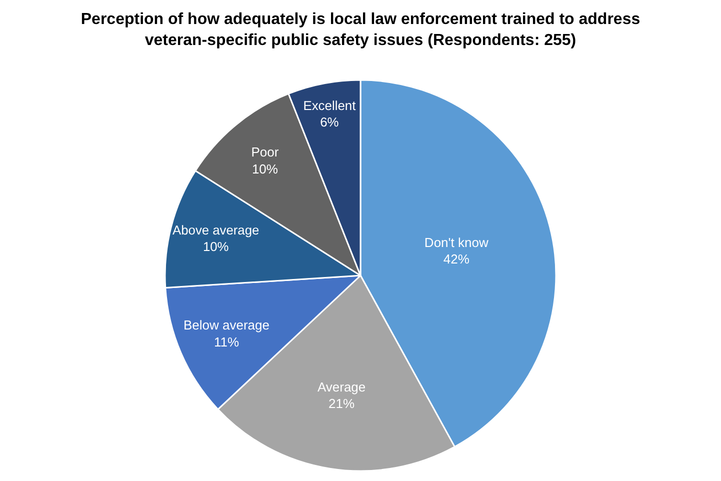  What do you see at coordinates (265, 152) in the screenshot?
I see `slice-label: Poor` at bounding box center [265, 152].